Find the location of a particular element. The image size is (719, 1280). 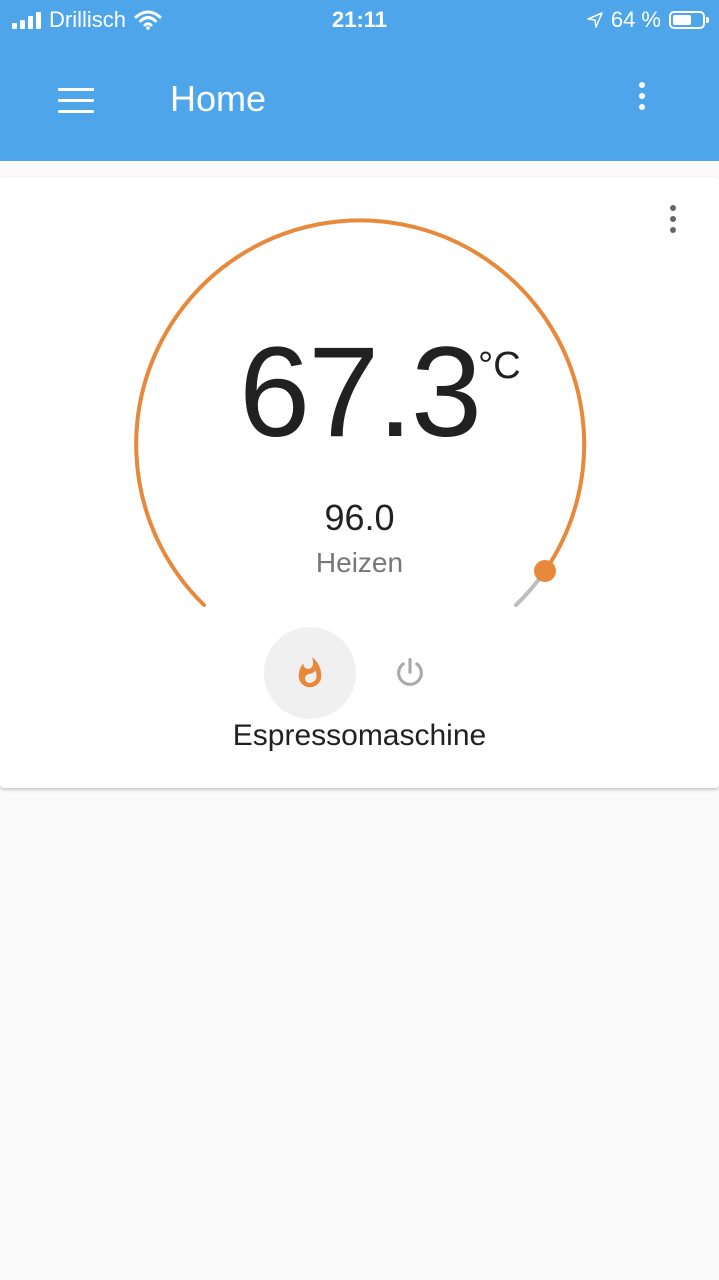

app-bar: Home is located at coordinates (359, 100).